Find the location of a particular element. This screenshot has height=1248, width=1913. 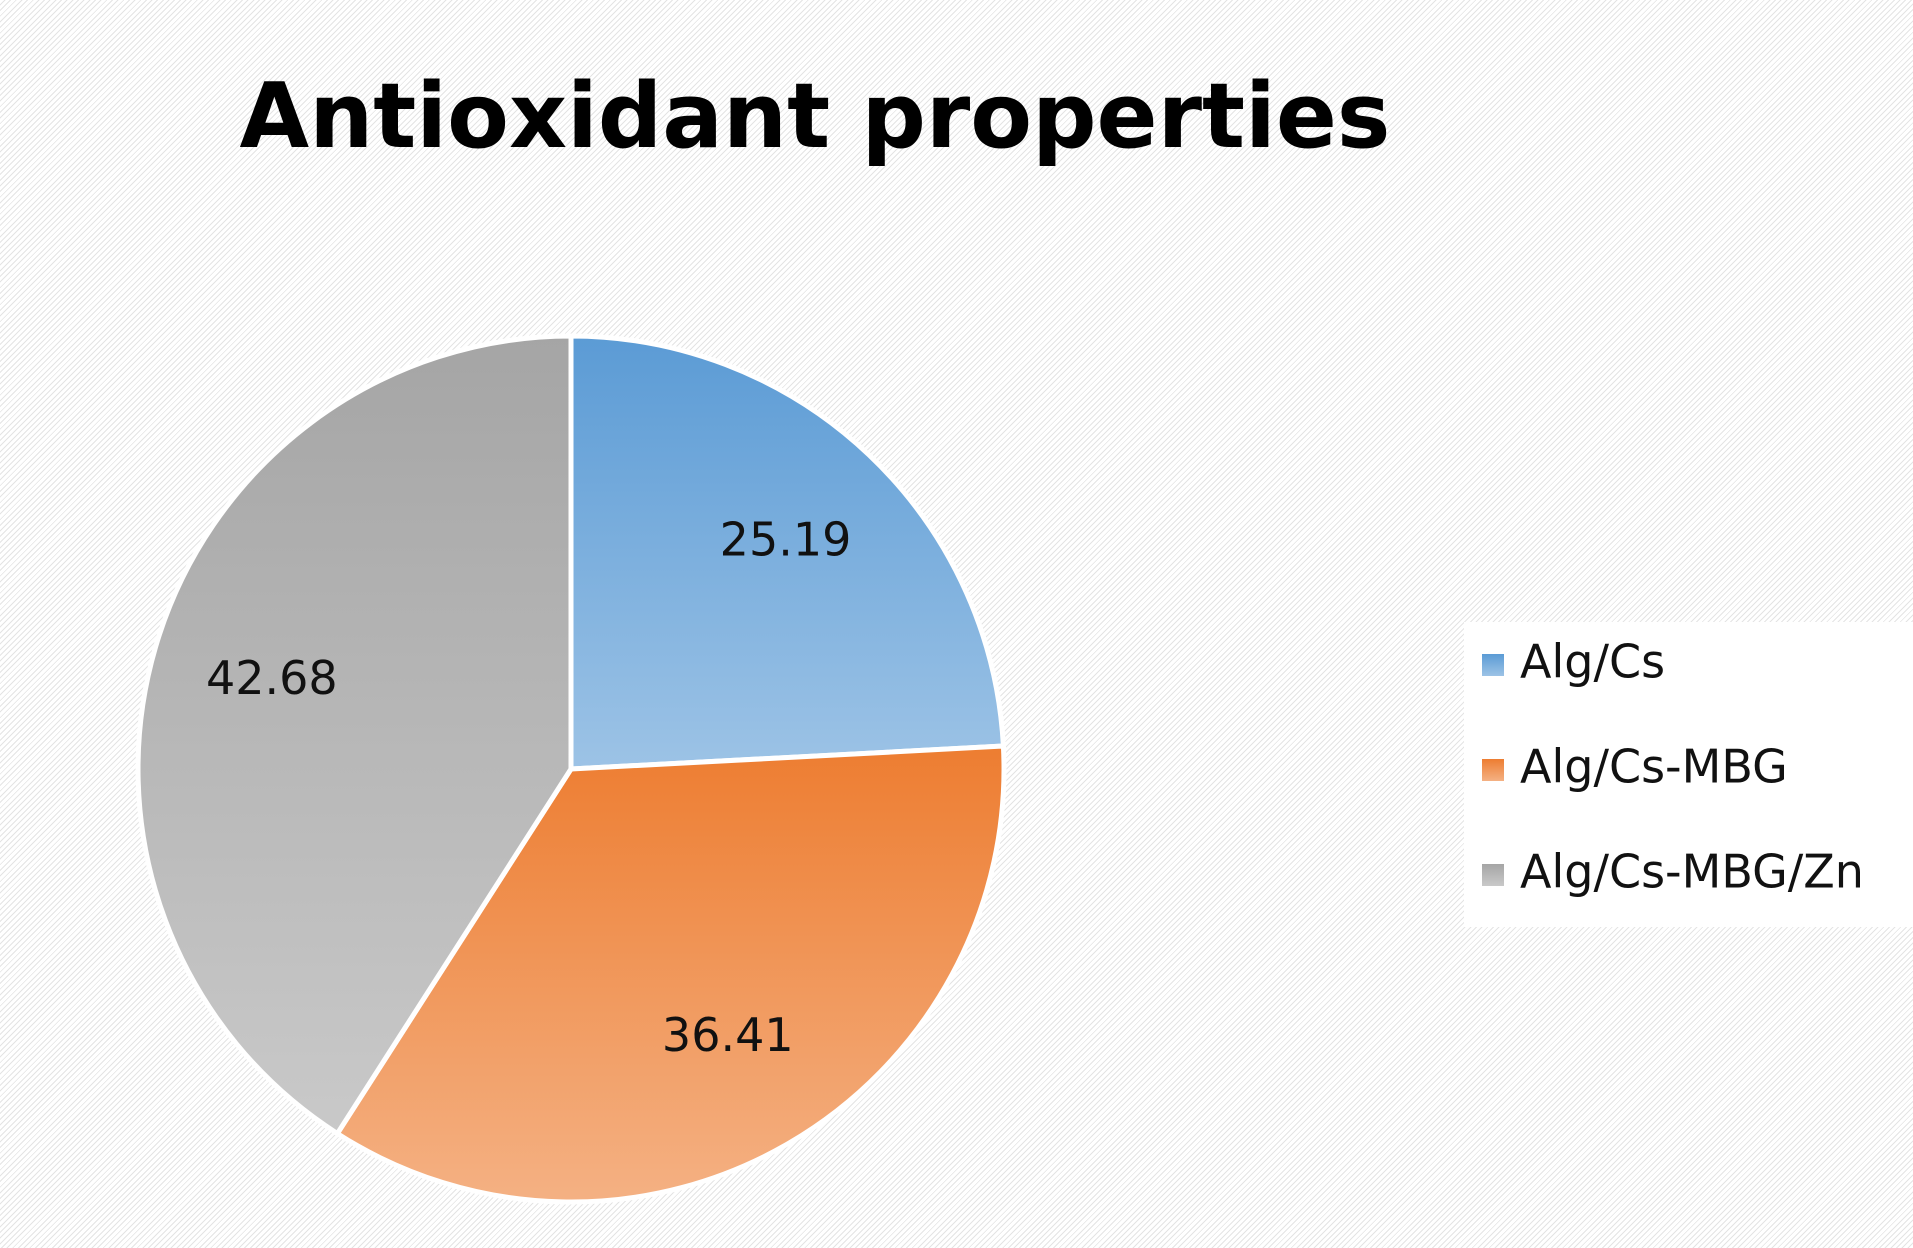

legend-label: Alg/Cs-MBG is located at coordinates (1654, 767).